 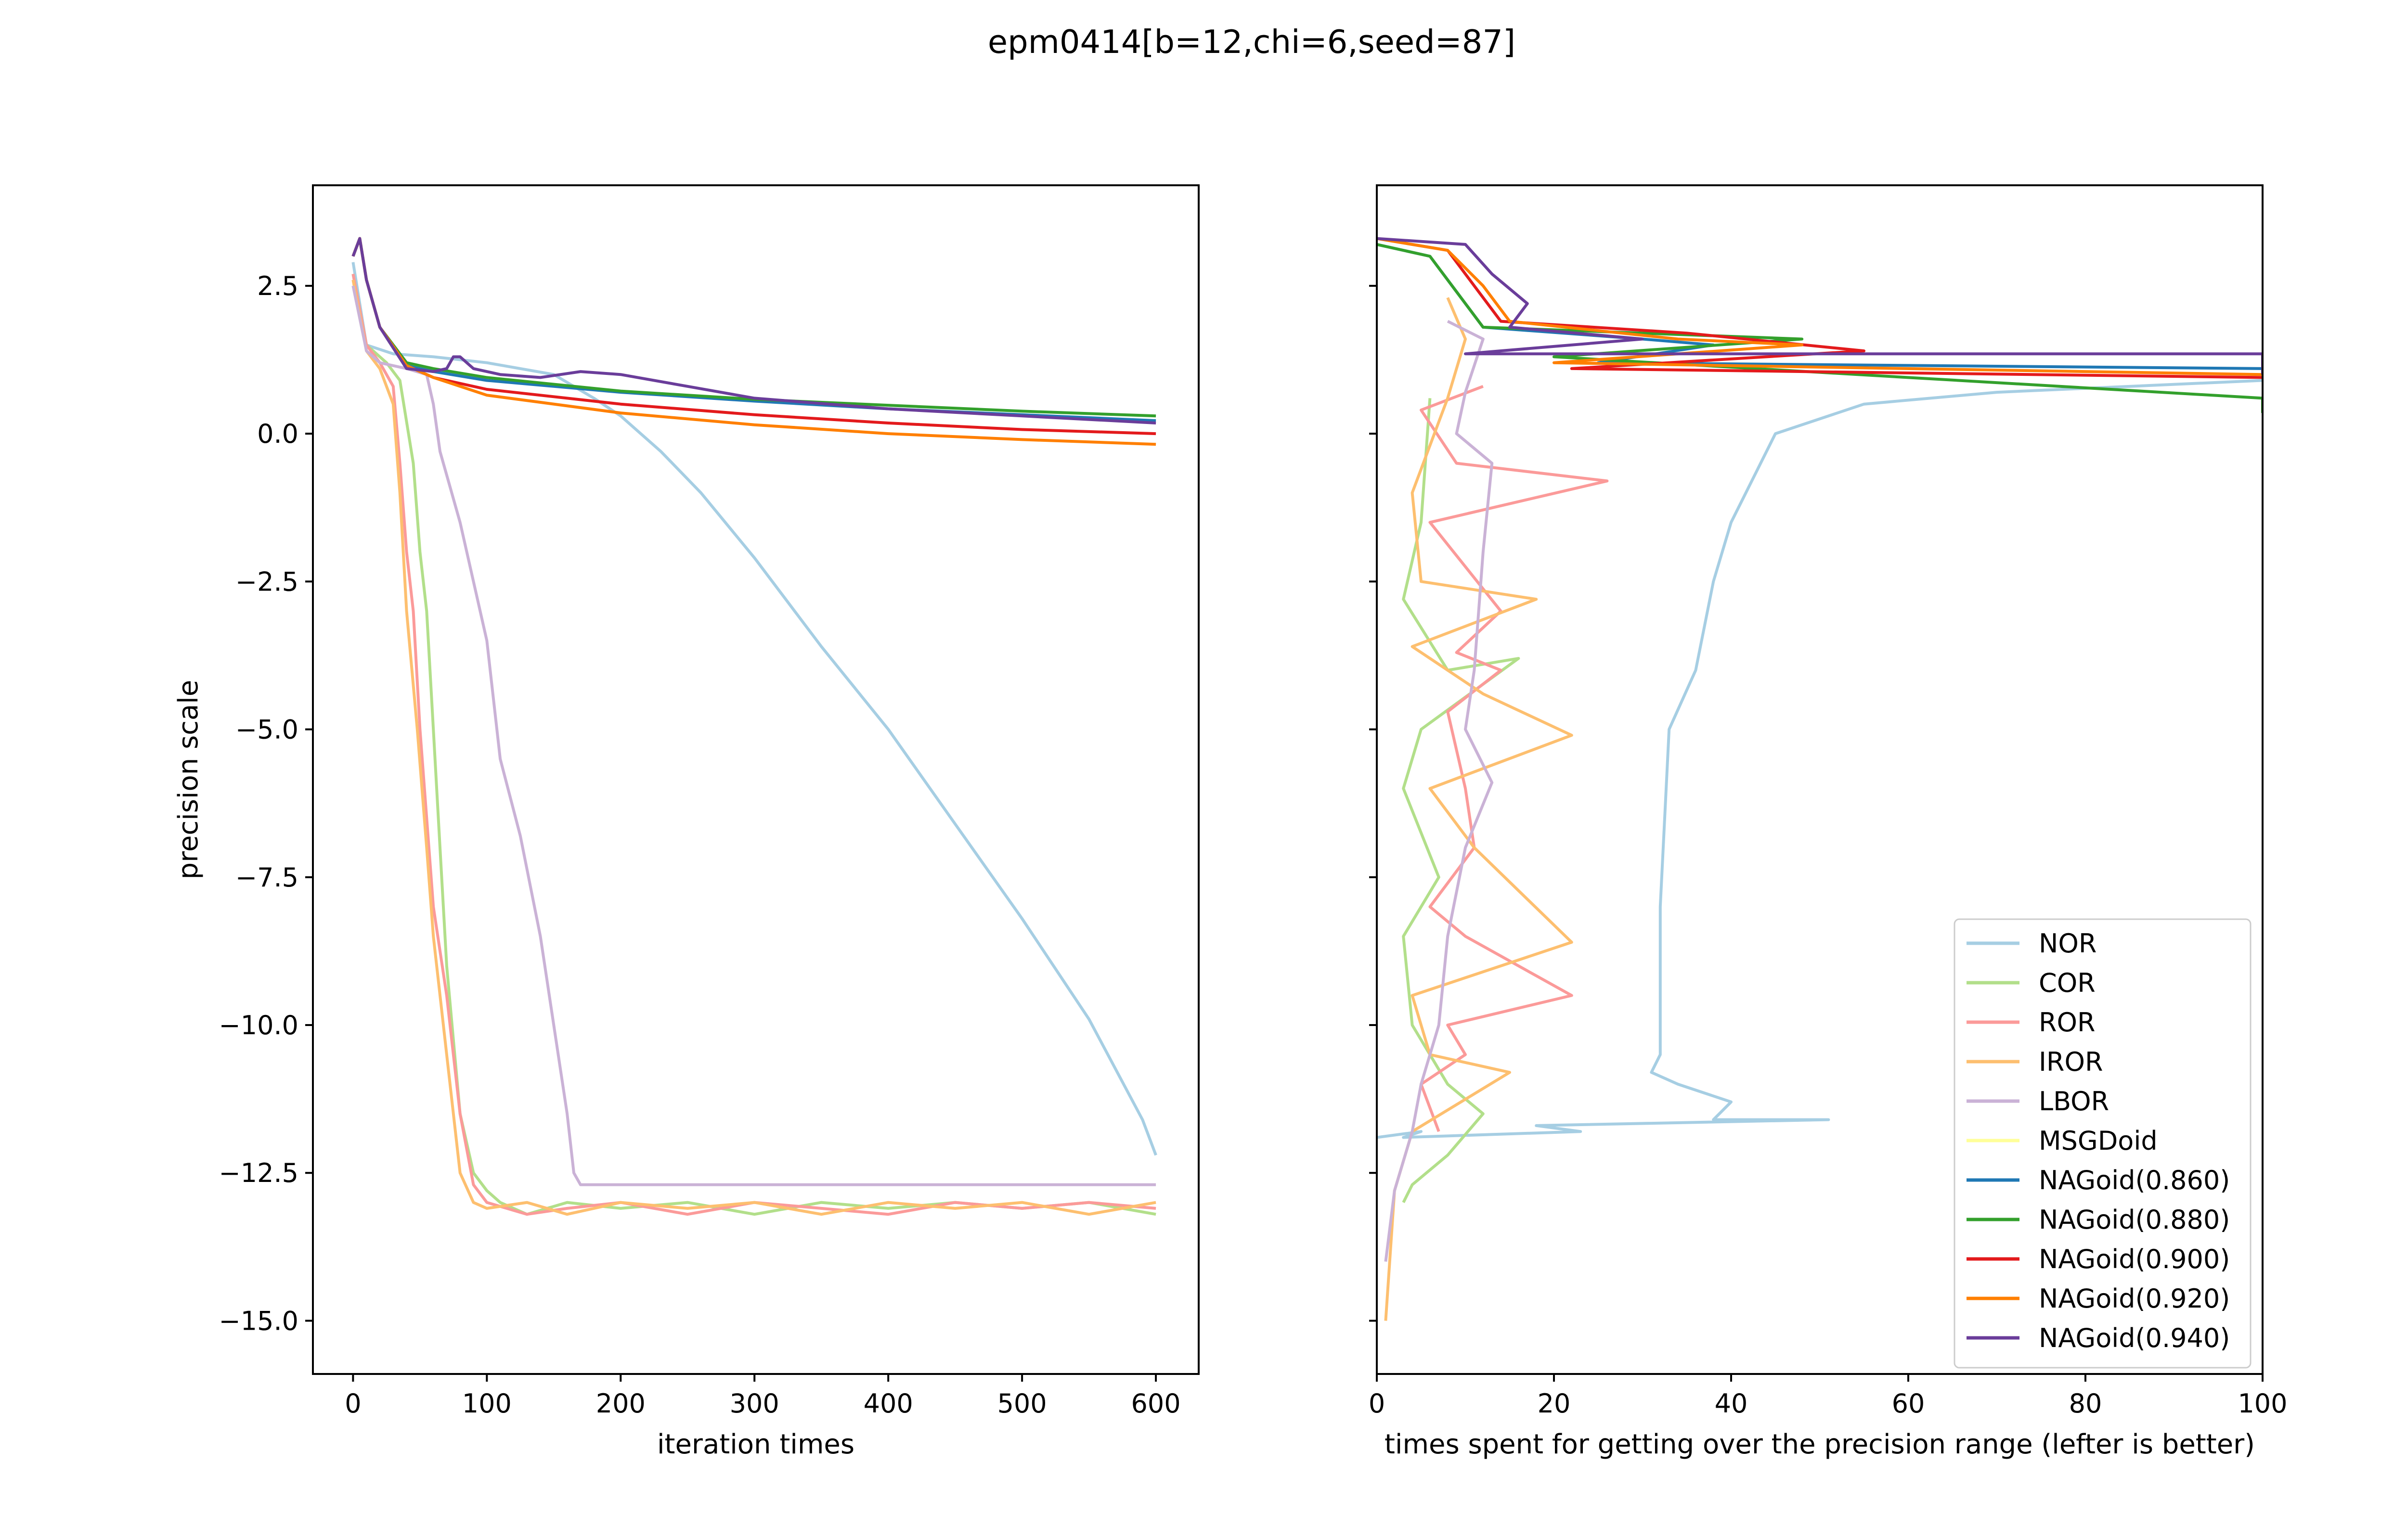 What do you see at coordinates (2134, 1338) in the screenshot?
I see `legend-label-nagoid-0-940: NAGoid(0.940)` at bounding box center [2134, 1338].